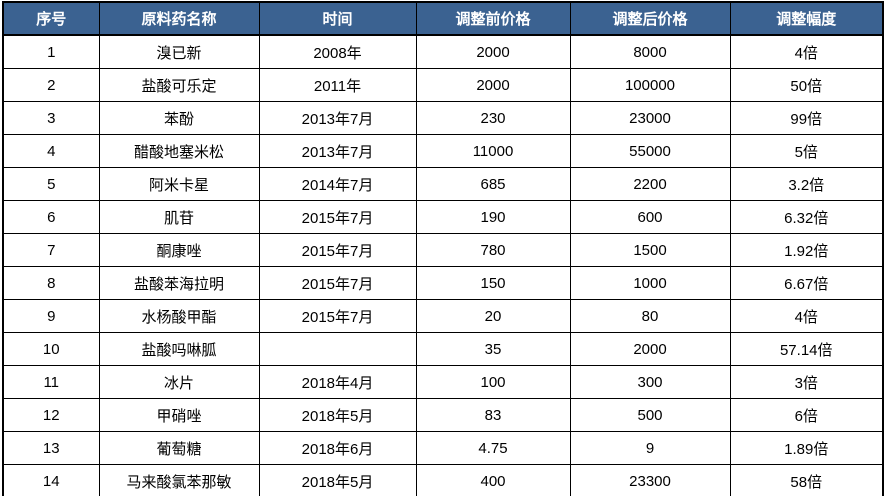 The height and width of the screenshot is (496, 884). I want to click on table-row: 12 甲硝唑 2018年5月 83 500 6倍, so click(443, 415).